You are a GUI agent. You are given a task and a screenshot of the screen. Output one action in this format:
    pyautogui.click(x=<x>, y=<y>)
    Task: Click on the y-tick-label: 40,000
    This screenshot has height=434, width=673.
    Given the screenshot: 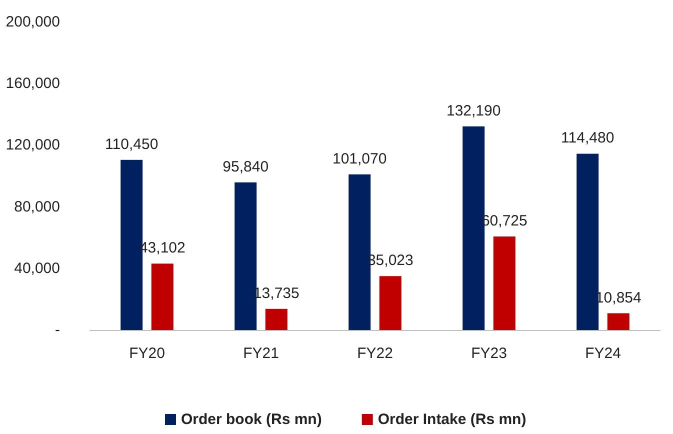 What is the action you would take?
    pyautogui.click(x=37, y=268)
    